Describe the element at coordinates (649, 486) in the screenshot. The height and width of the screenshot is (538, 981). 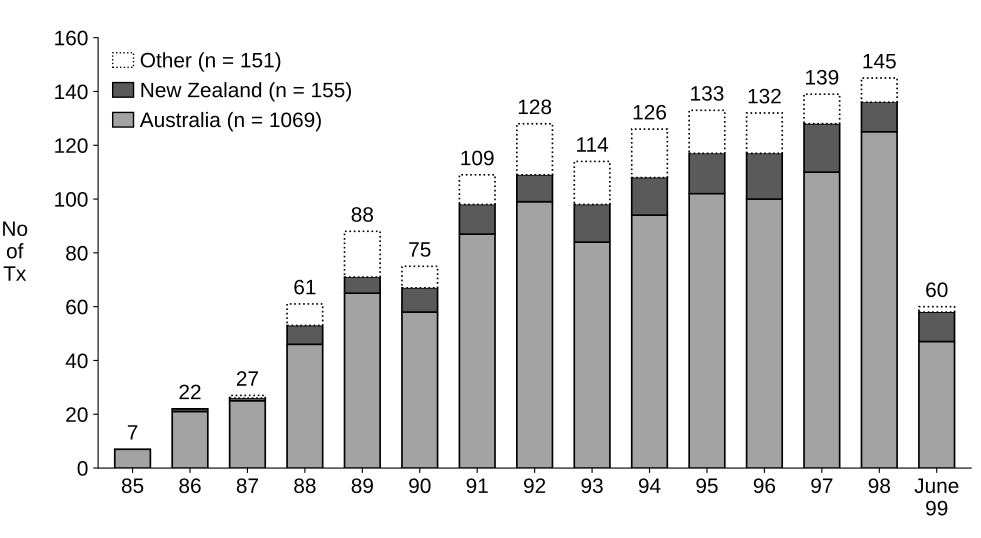
I see `x-tick-label: 94` at that location.